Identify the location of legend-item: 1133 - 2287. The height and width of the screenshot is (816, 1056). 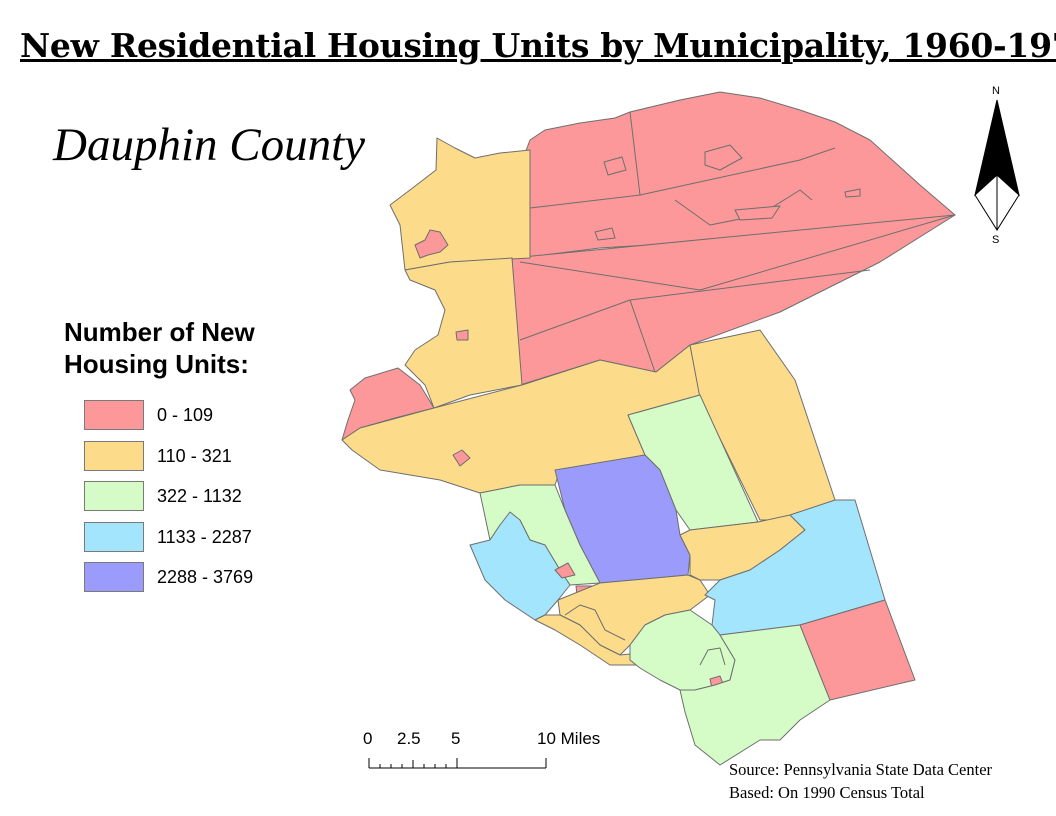
(168, 537).